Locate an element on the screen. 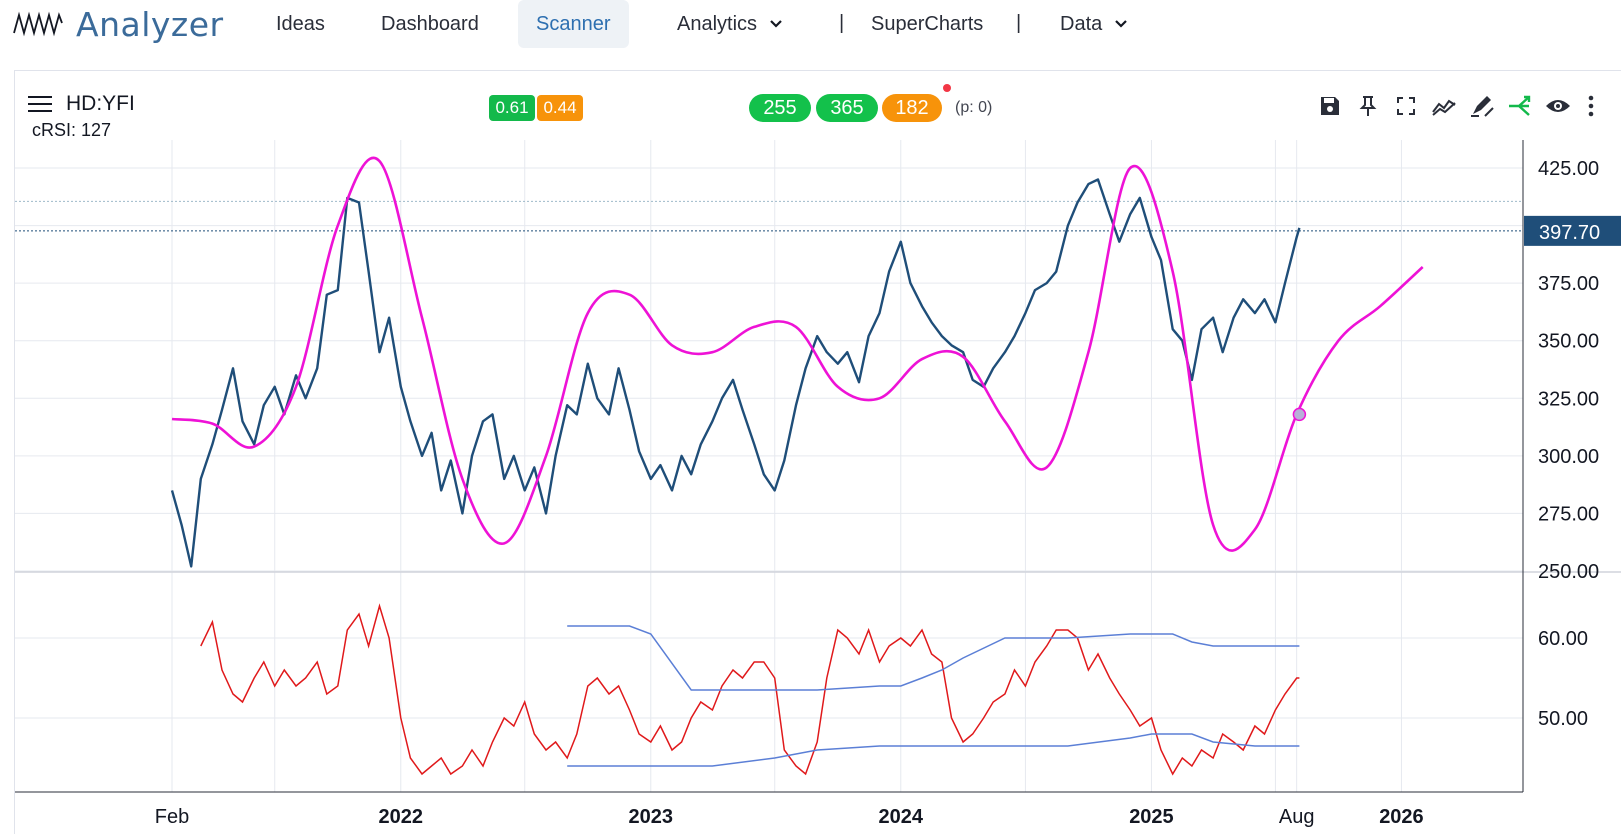  indicator-tick-label: 50.00 is located at coordinates (1563, 719).